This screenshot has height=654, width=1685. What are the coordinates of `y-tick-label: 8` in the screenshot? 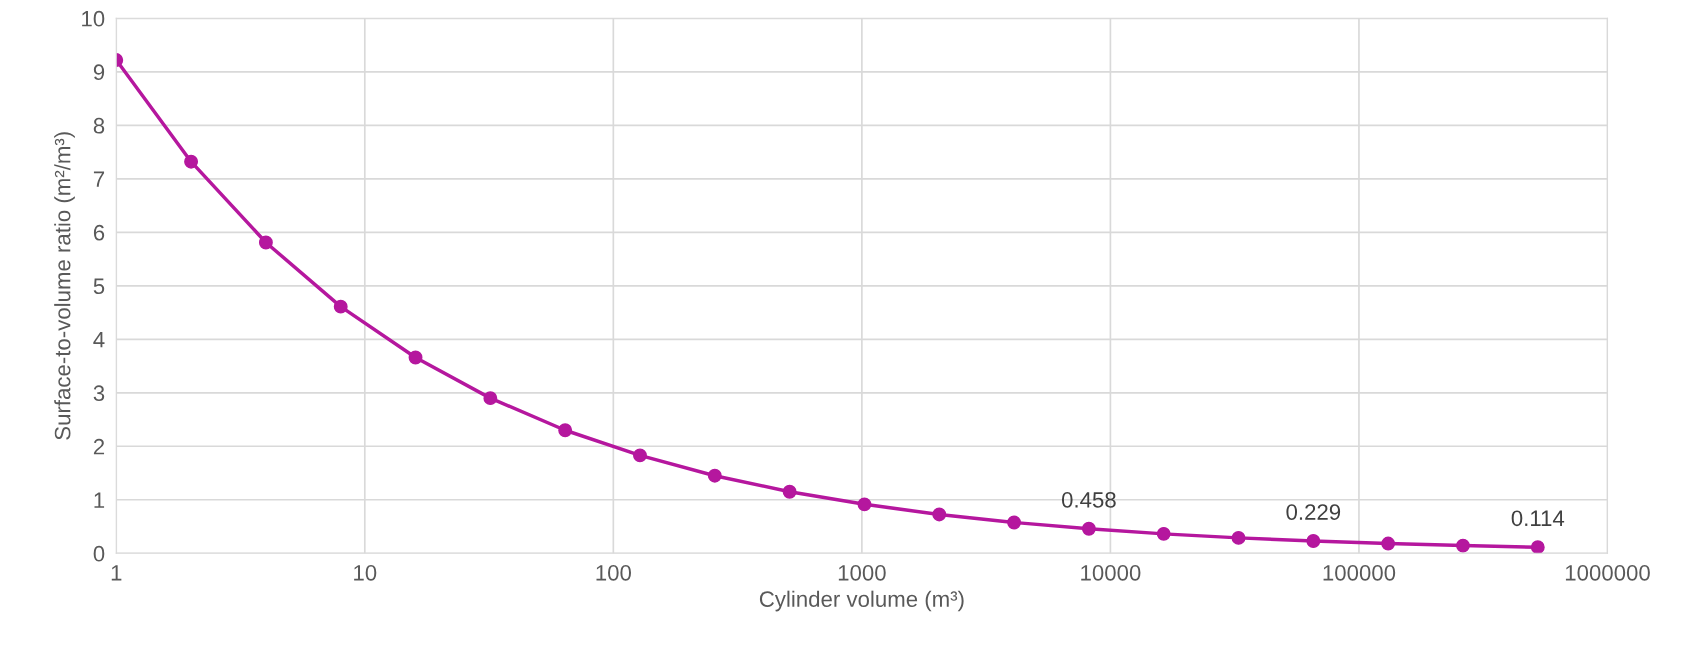 It's located at (99, 125).